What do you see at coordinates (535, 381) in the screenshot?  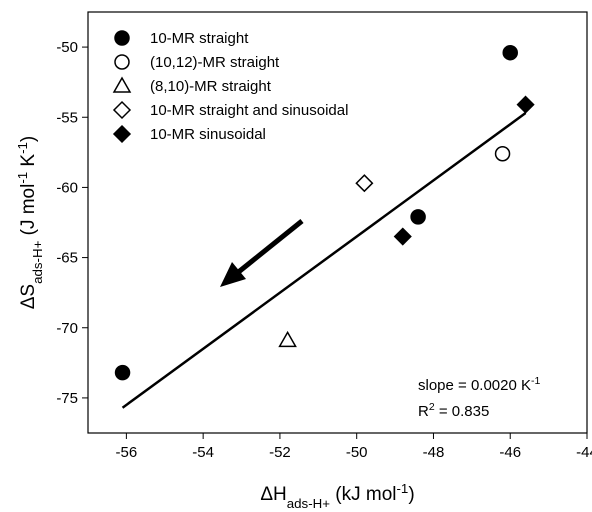 I see `annotation-part: -1` at bounding box center [535, 381].